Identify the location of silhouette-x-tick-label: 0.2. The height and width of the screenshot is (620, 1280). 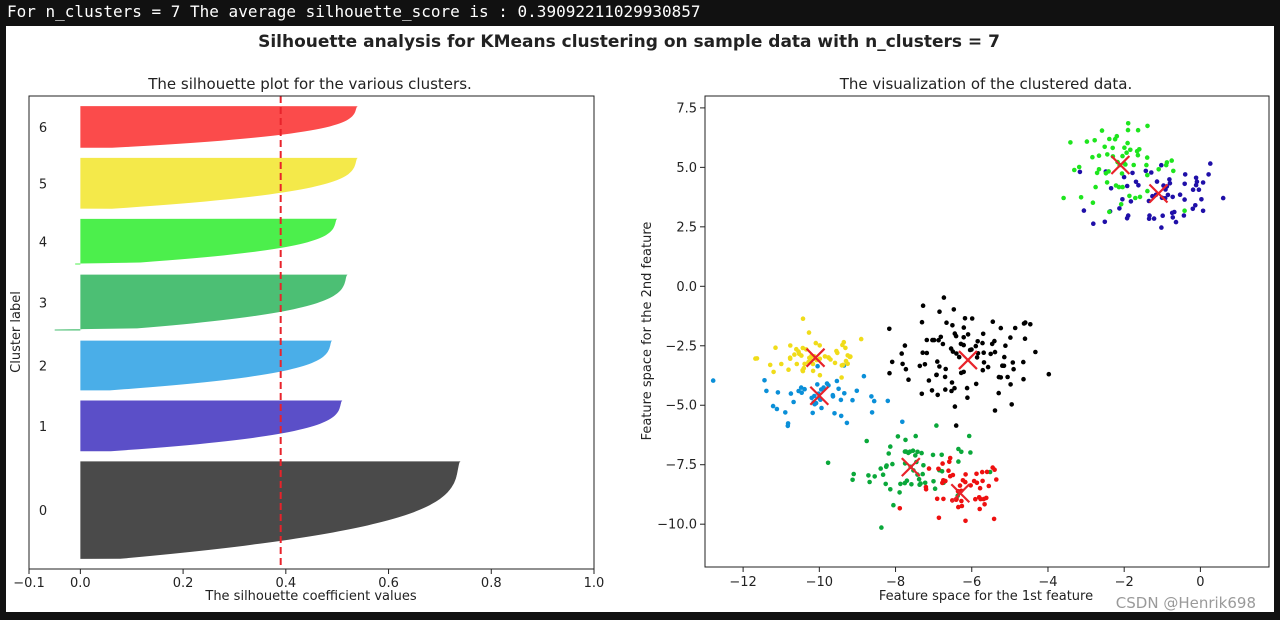
(183, 583).